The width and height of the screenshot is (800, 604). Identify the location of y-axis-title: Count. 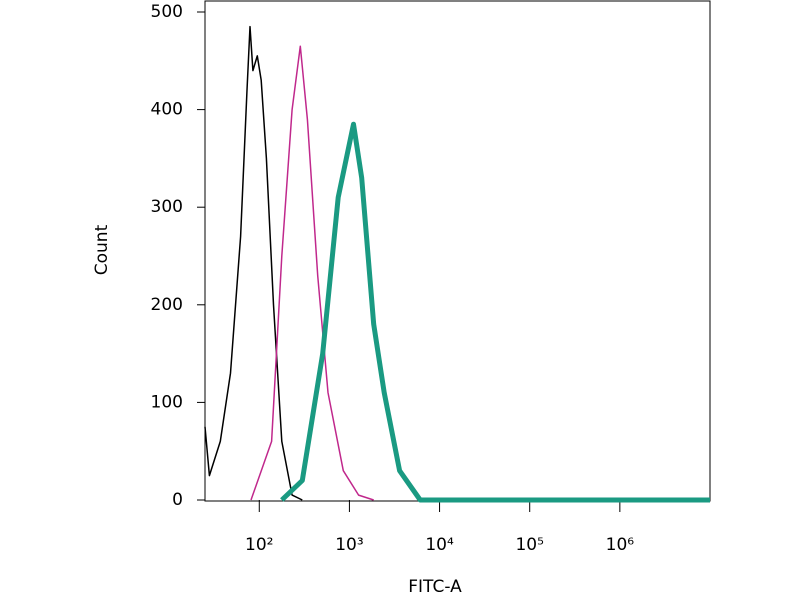
(102, 249).